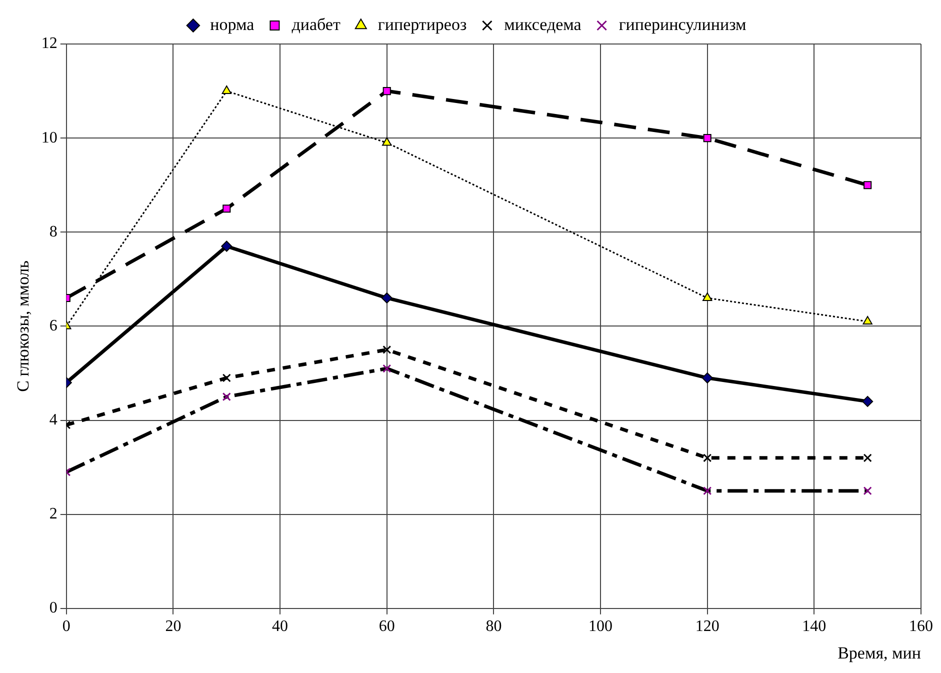 Image resolution: width=941 pixels, height=673 pixels. I want to click on x-tick-label: 20, so click(173, 627).